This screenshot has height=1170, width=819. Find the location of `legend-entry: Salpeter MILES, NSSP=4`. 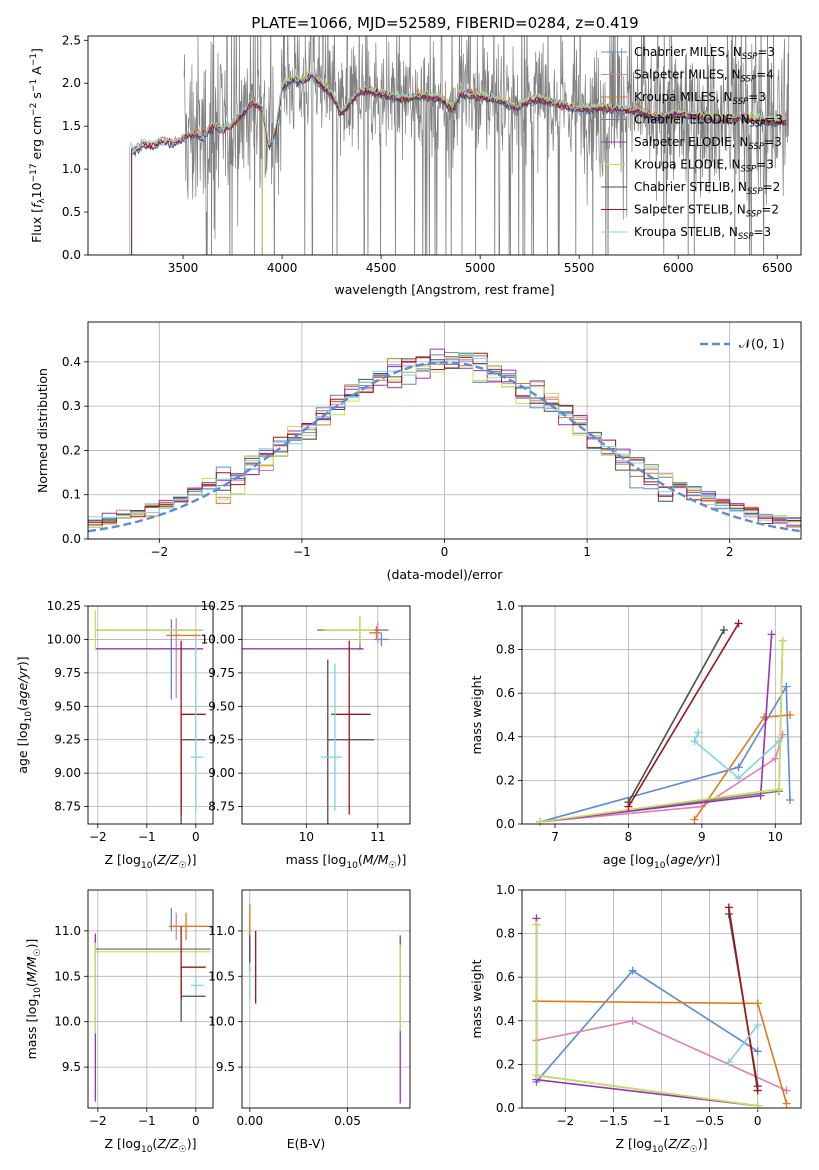

legend-entry: Salpeter MILES, NSSP=4 is located at coordinates (704, 76).